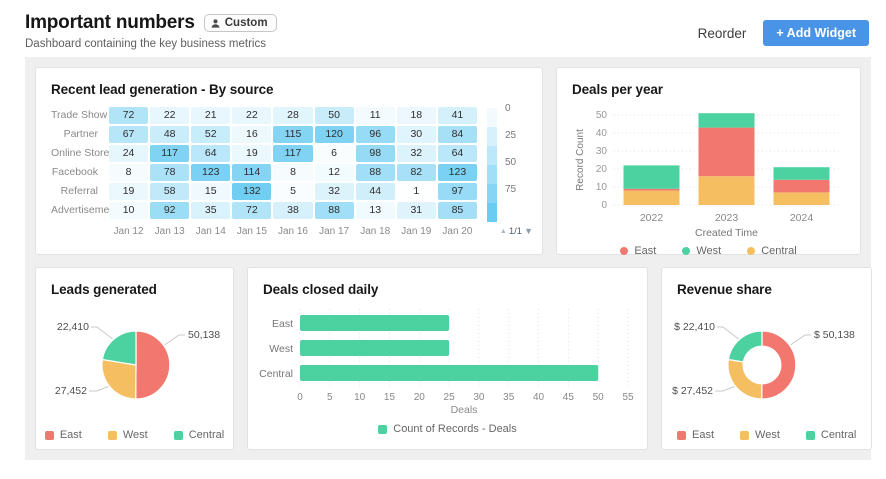 This screenshot has width=886, height=479. What do you see at coordinates (375, 115) in the screenshot?
I see `heatmap-cell: 11` at bounding box center [375, 115].